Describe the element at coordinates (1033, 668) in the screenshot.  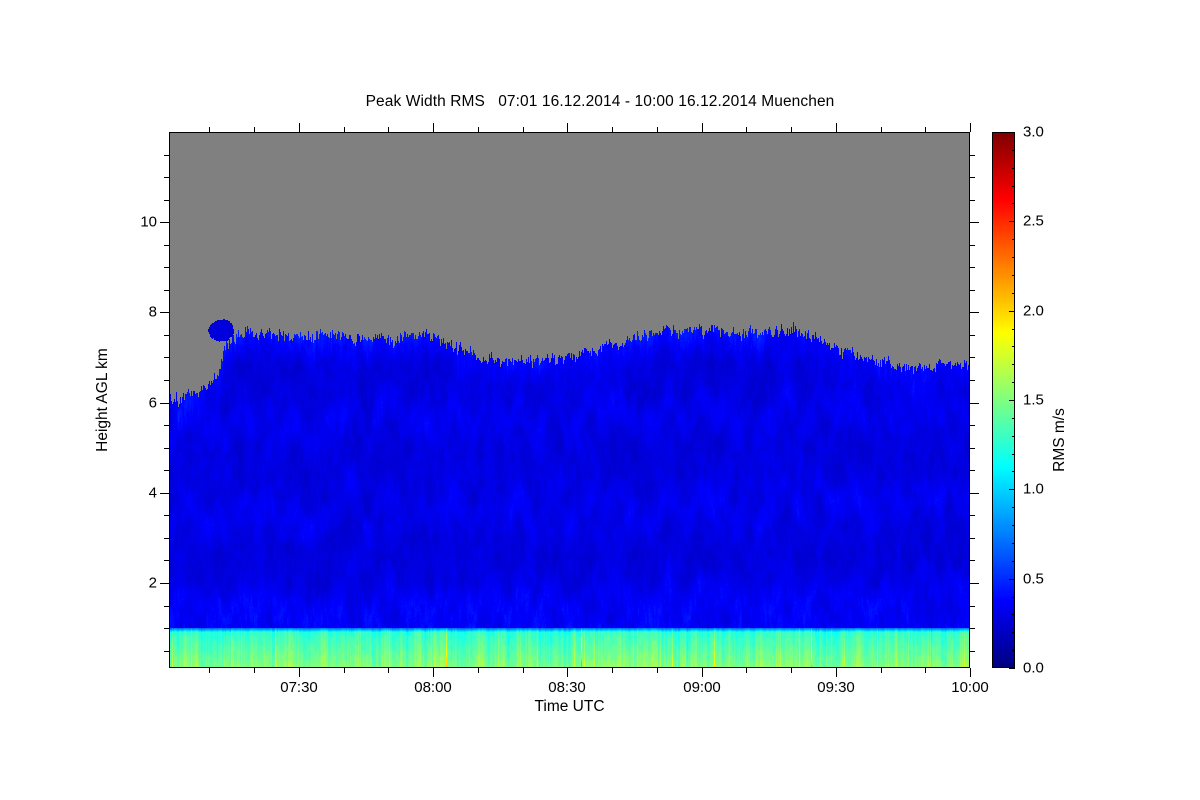
I see `colorbar-ticklabel: 0.0` at that location.